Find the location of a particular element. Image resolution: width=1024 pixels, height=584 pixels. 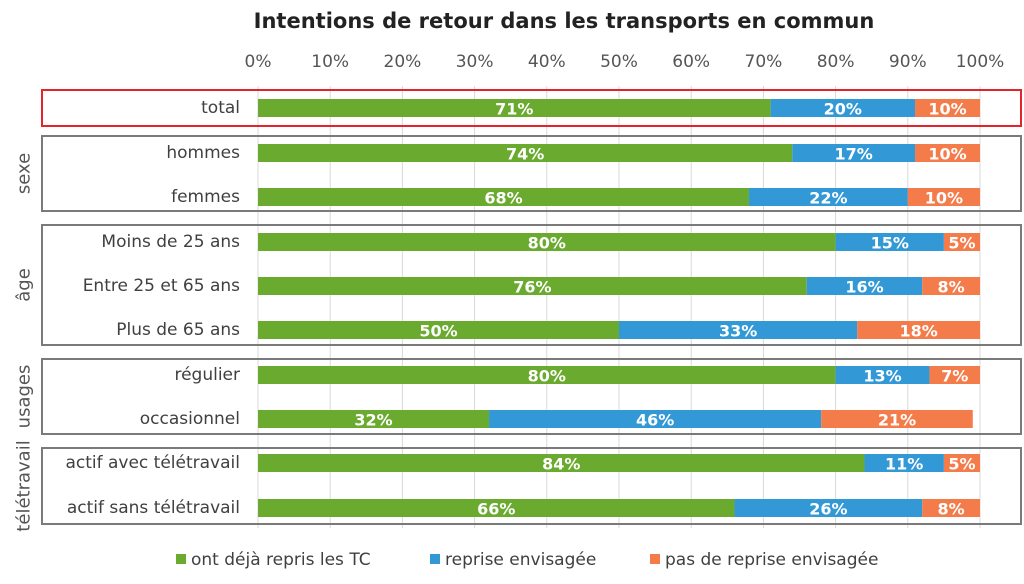

data-label: 33% is located at coordinates (738, 331).